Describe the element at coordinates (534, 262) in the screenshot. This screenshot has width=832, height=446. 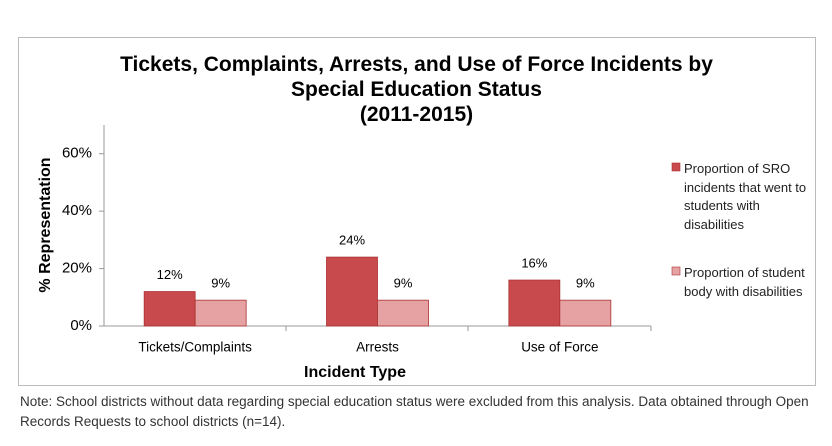
I see `value-label: 16%` at that location.